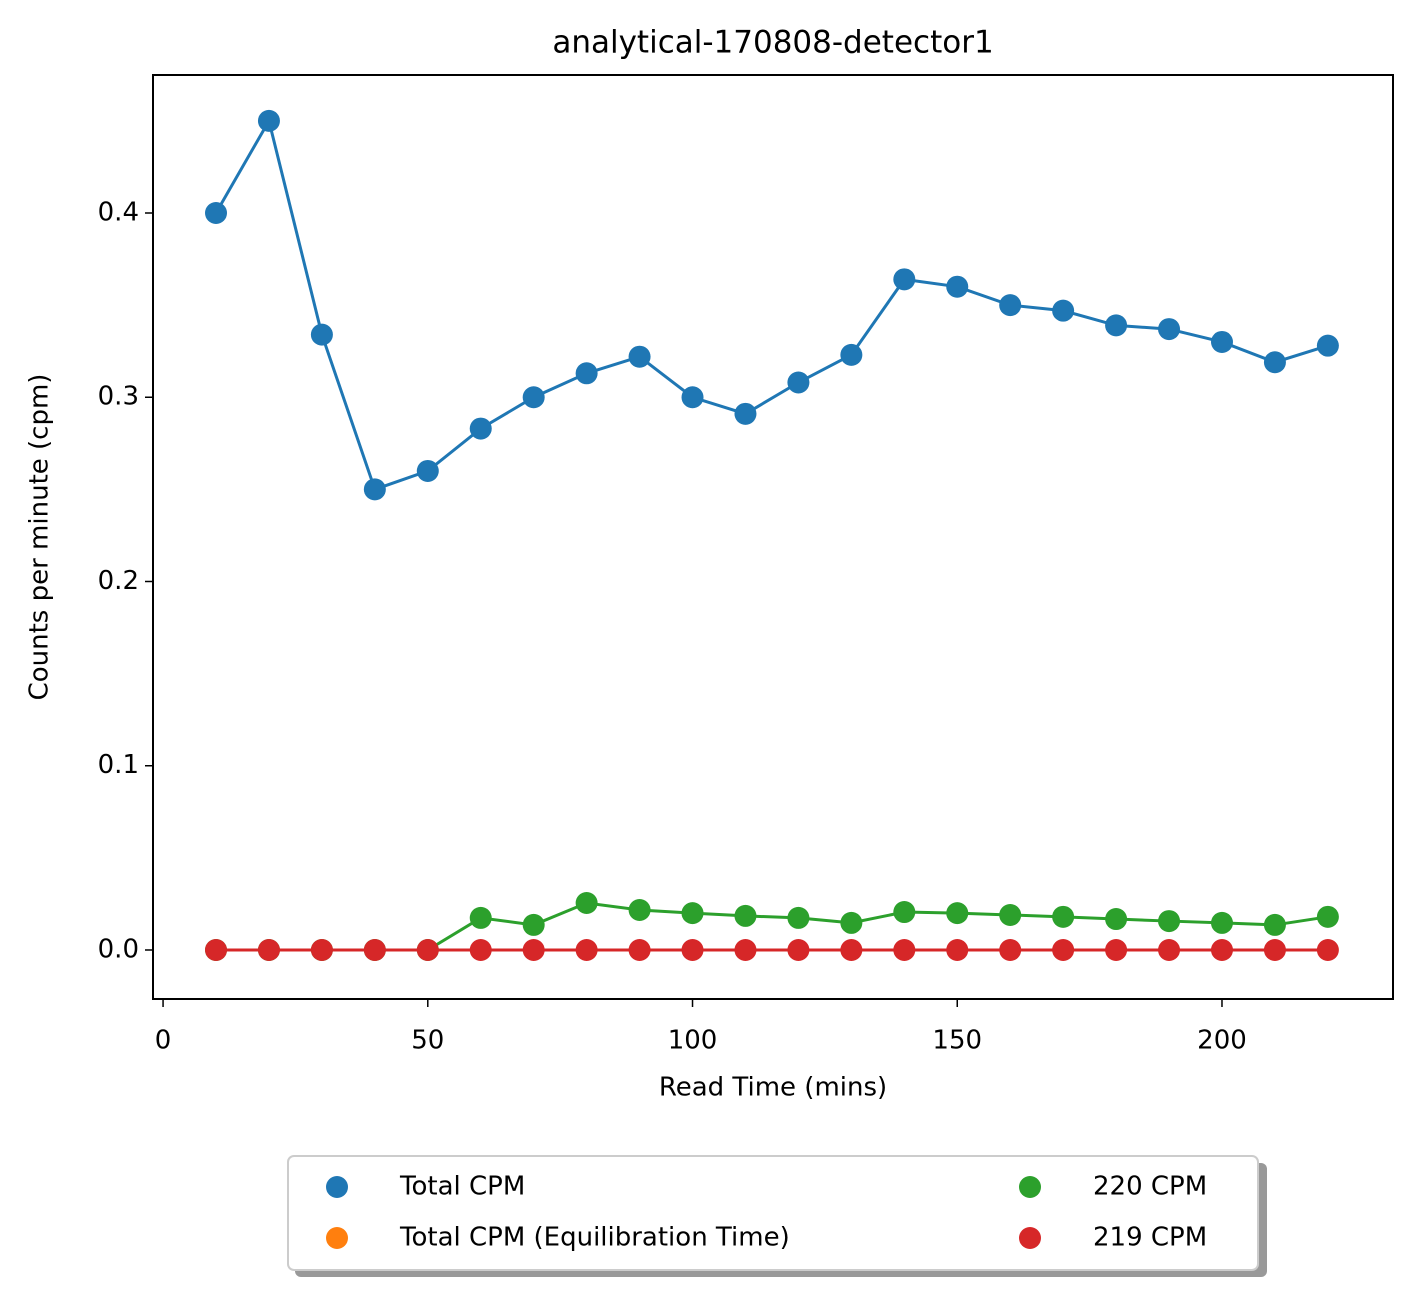 The height and width of the screenshot is (1294, 1421). What do you see at coordinates (118, 949) in the screenshot?
I see `y-tick-label: 0.0` at bounding box center [118, 949].